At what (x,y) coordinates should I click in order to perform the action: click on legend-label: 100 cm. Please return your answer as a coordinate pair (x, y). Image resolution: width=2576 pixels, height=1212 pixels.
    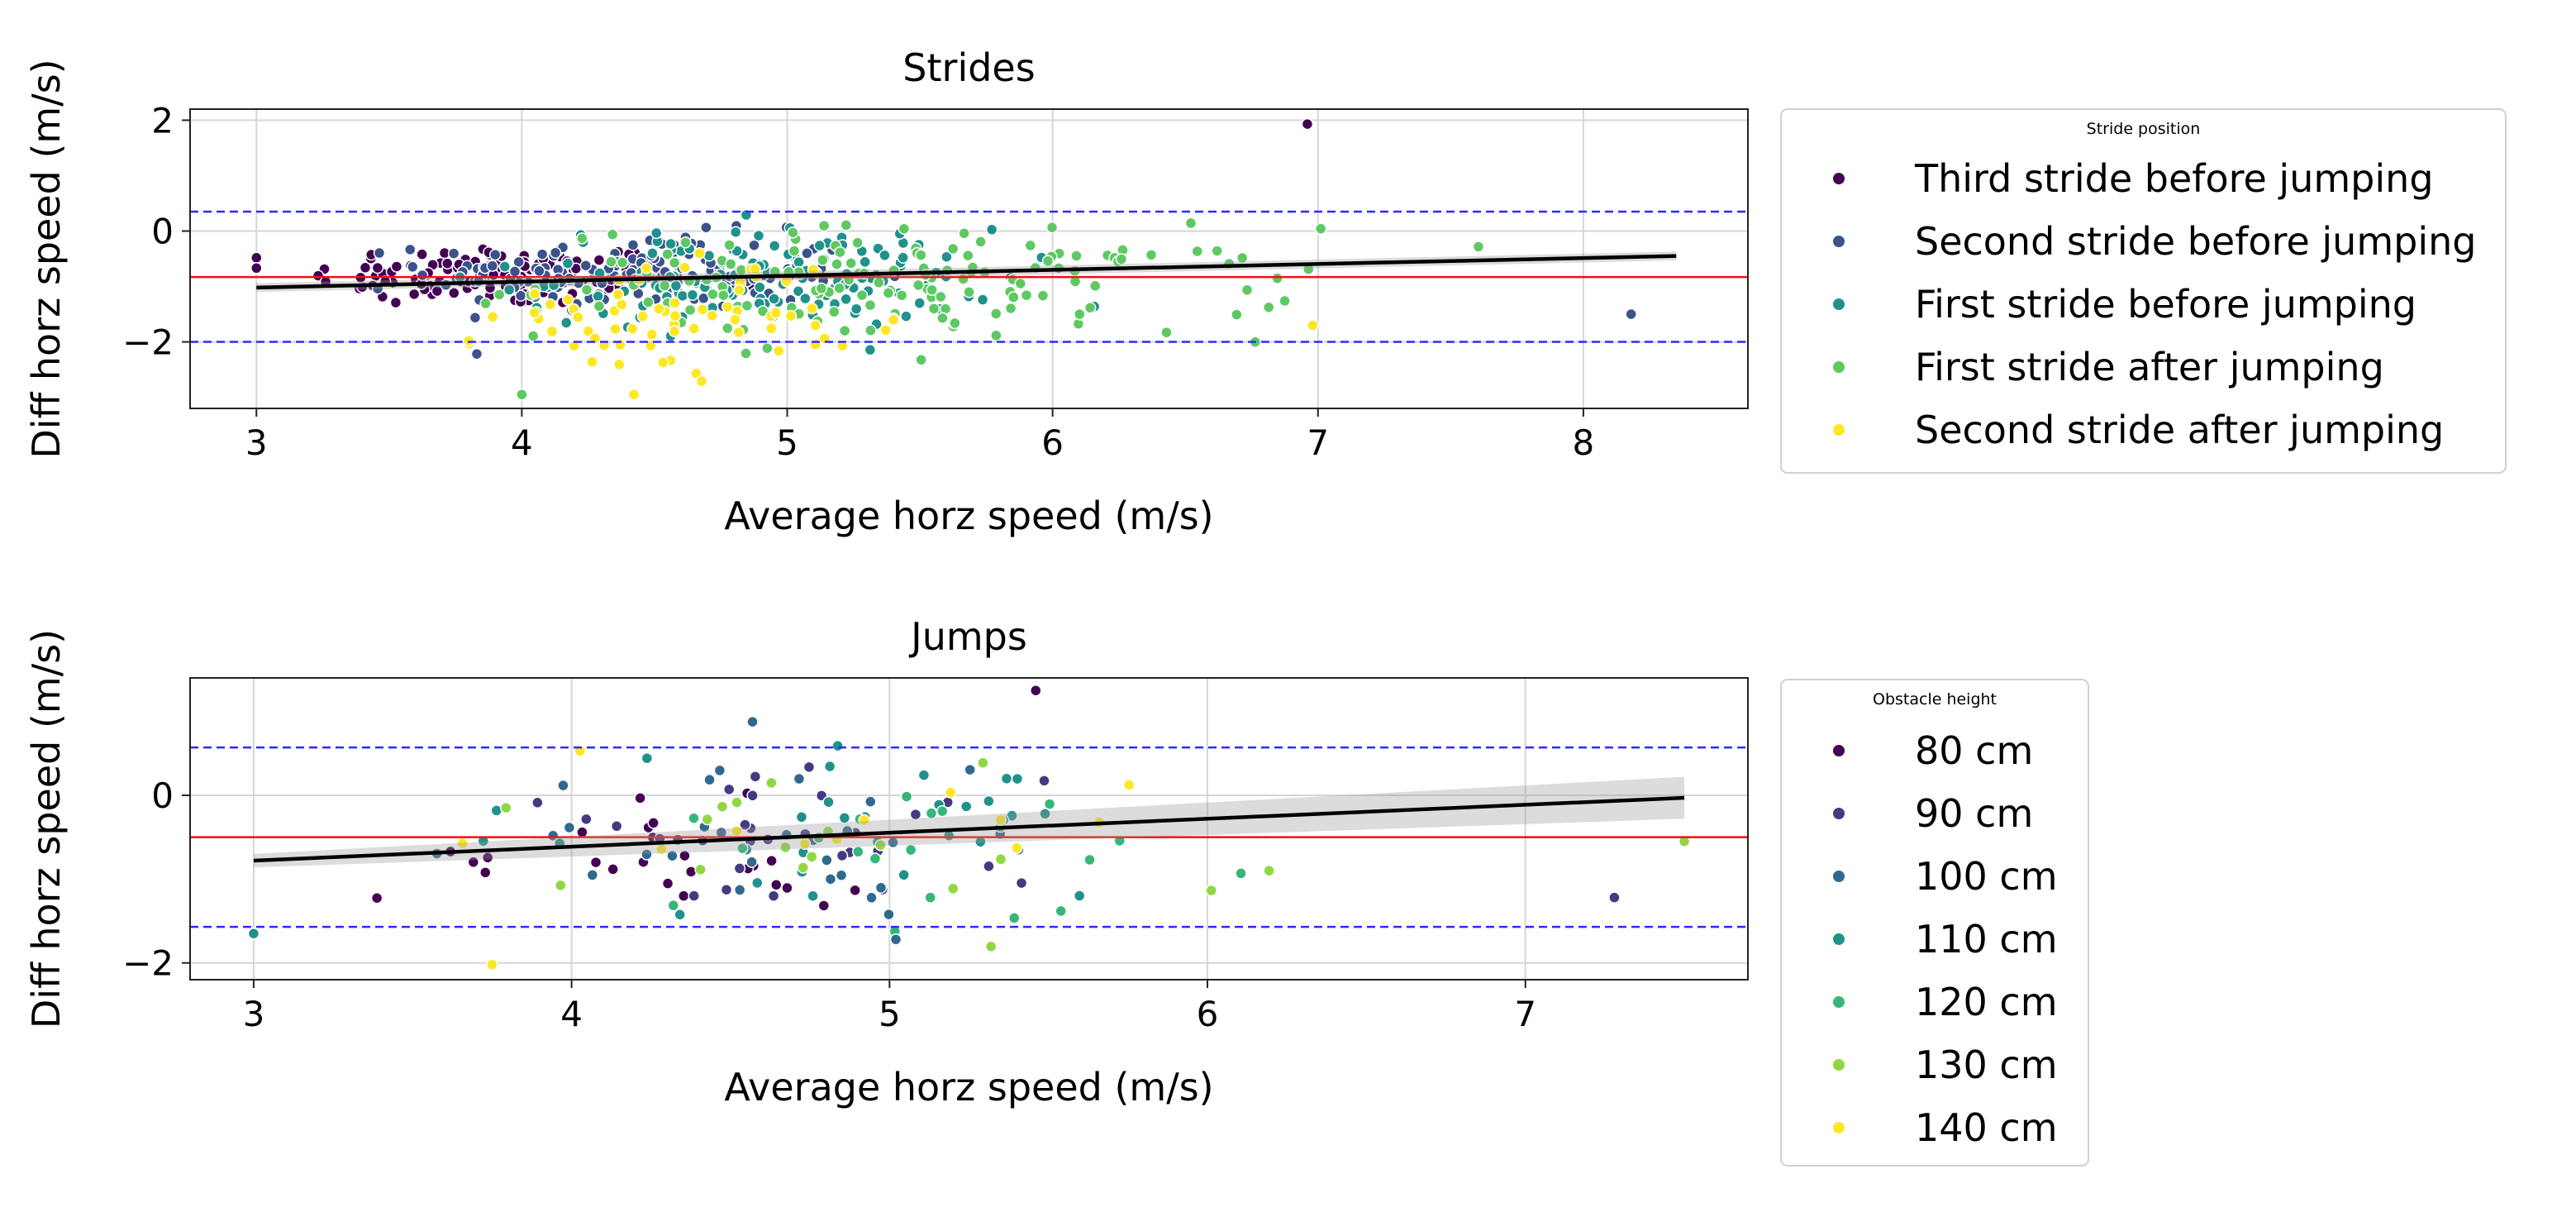
    Looking at the image, I should click on (1987, 876).